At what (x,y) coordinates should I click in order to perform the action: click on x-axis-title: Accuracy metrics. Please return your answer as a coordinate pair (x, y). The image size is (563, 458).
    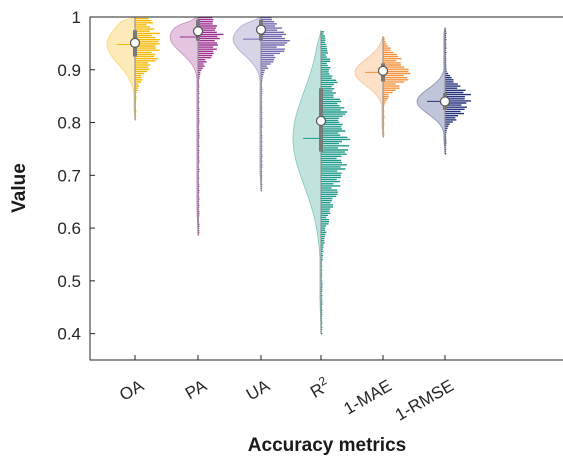
    Looking at the image, I should click on (327, 445).